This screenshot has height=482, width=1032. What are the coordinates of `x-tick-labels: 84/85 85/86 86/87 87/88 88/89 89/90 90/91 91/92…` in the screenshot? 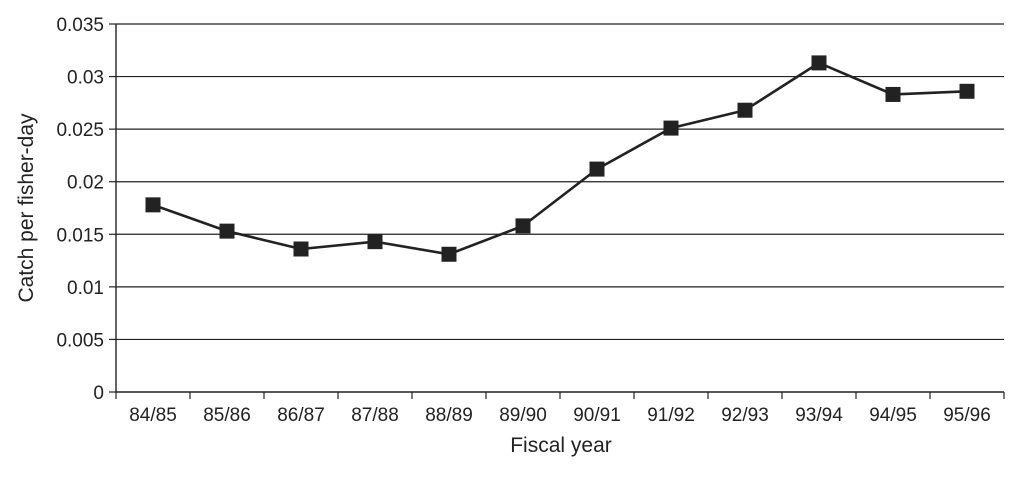 It's located at (560, 415).